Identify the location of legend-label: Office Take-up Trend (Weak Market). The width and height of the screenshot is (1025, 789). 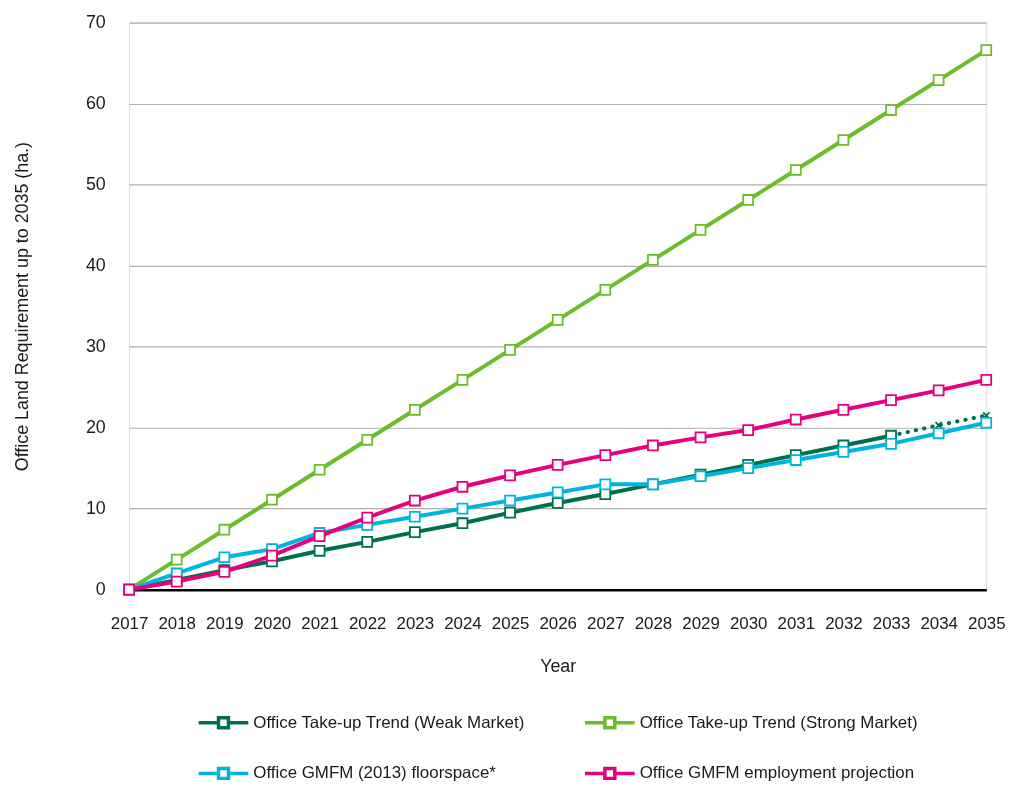
(389, 722).